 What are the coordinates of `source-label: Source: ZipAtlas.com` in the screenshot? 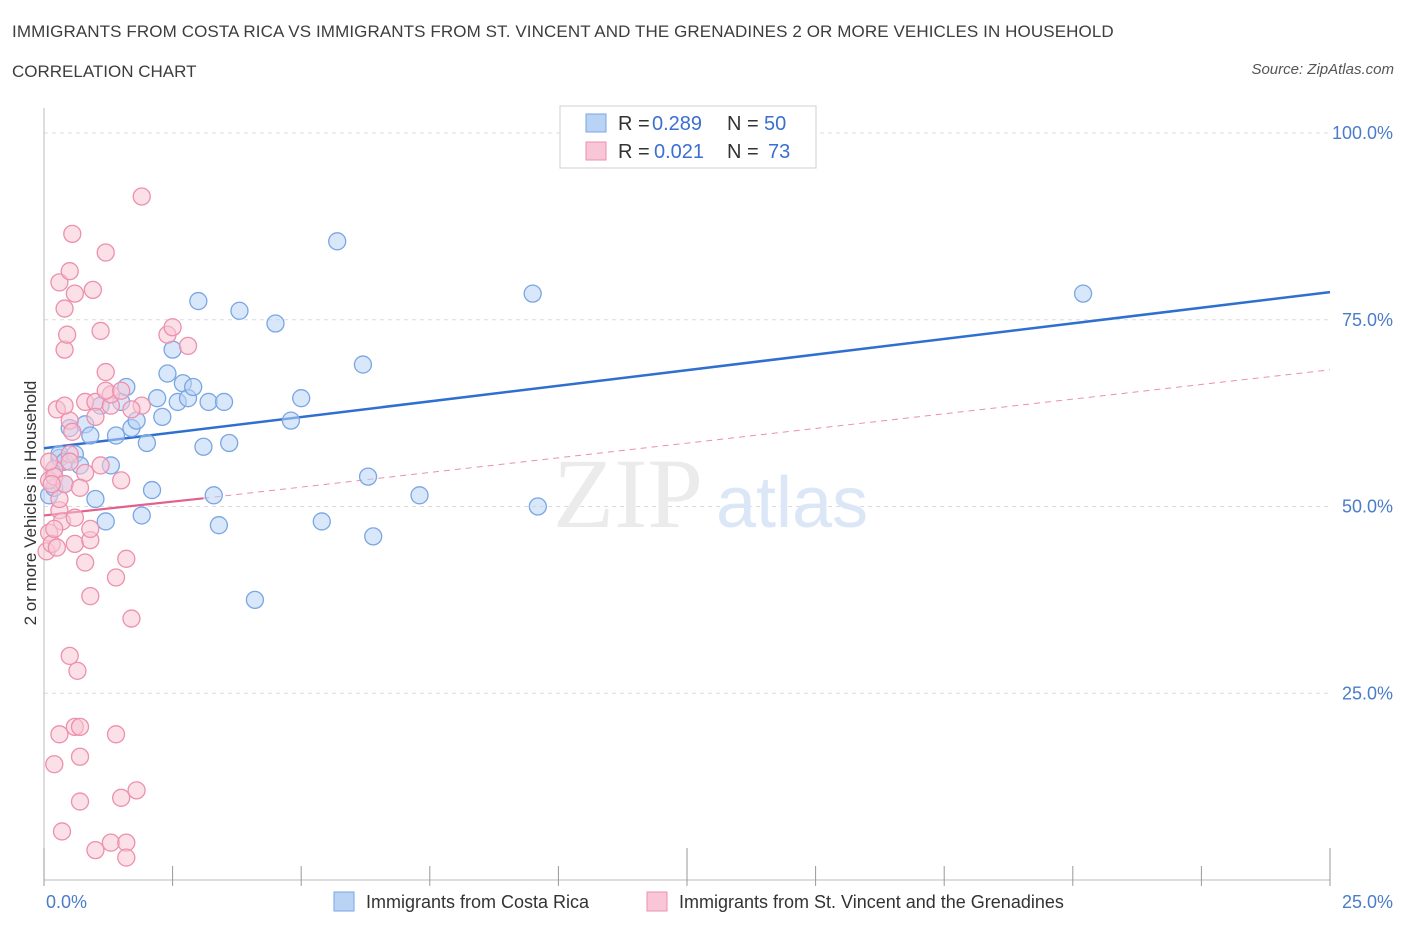 It's located at (1322, 69).